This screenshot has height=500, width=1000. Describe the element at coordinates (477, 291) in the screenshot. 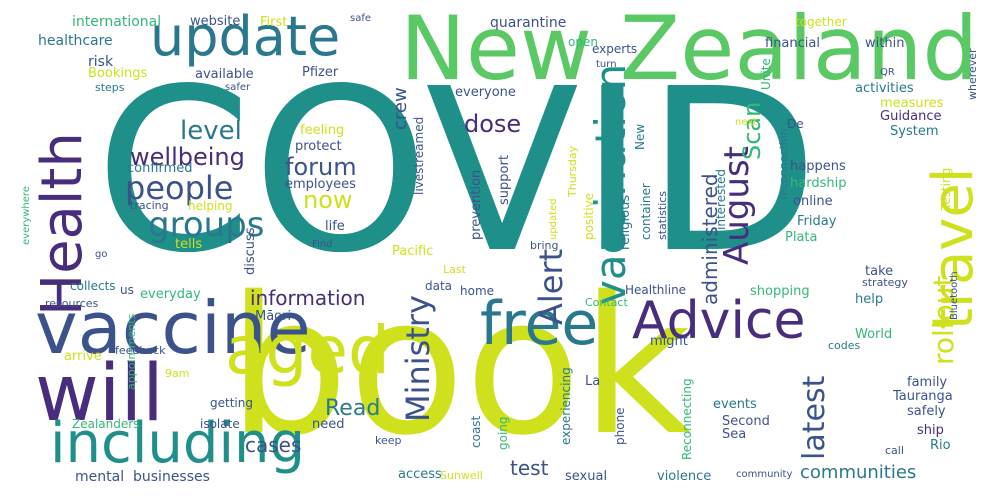

I see `word-home: home` at that location.